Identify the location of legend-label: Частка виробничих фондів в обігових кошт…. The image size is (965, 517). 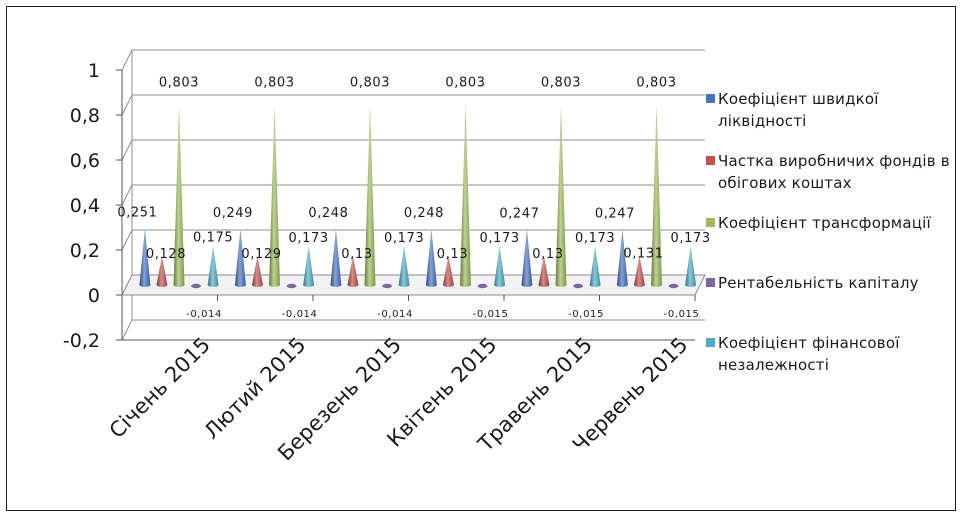
(834, 172).